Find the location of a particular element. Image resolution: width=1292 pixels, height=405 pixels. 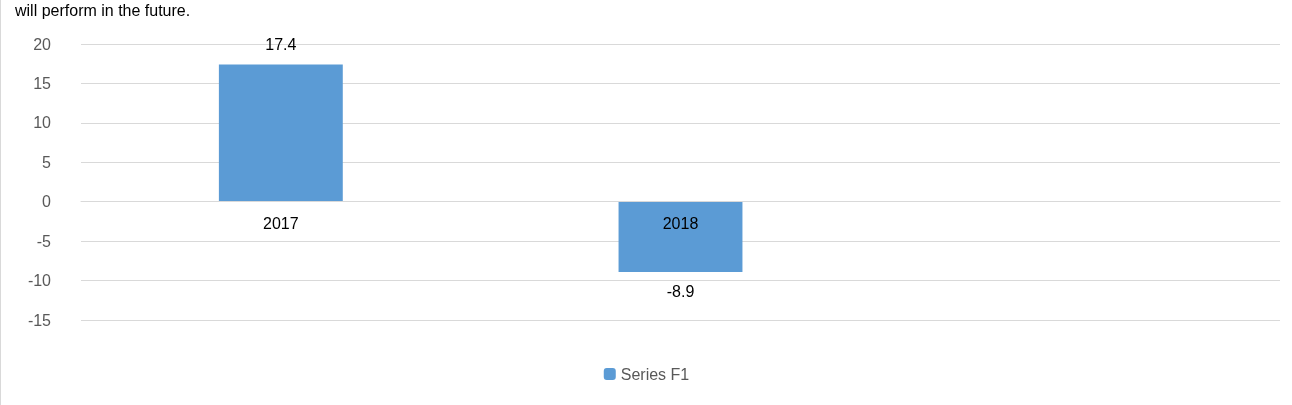

data-label: -8.9 is located at coordinates (680, 292).